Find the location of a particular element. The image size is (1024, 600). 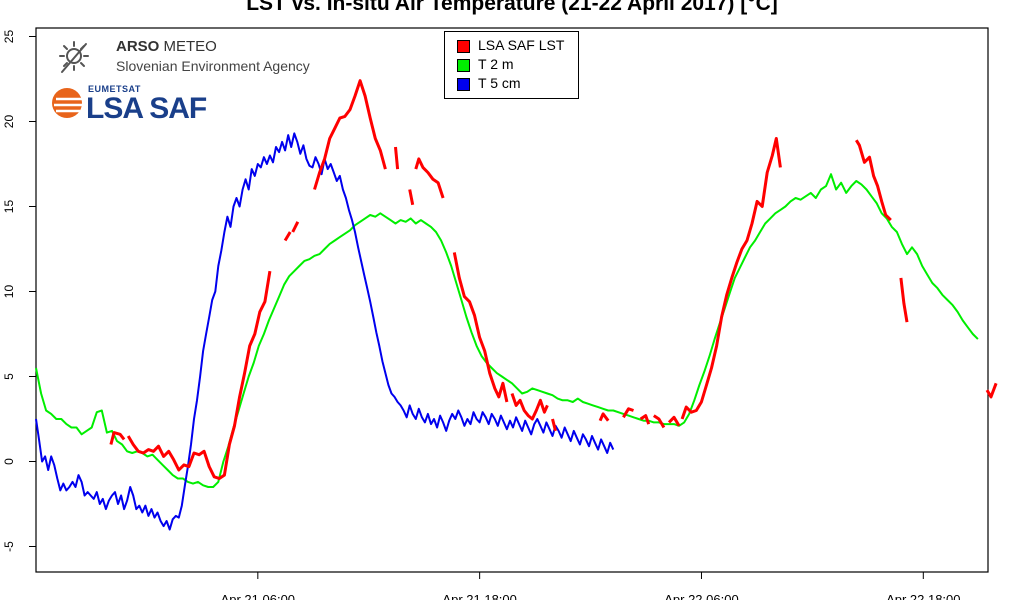

legend: LSA SAF LST T 2 m T 5 cm is located at coordinates (511, 65).